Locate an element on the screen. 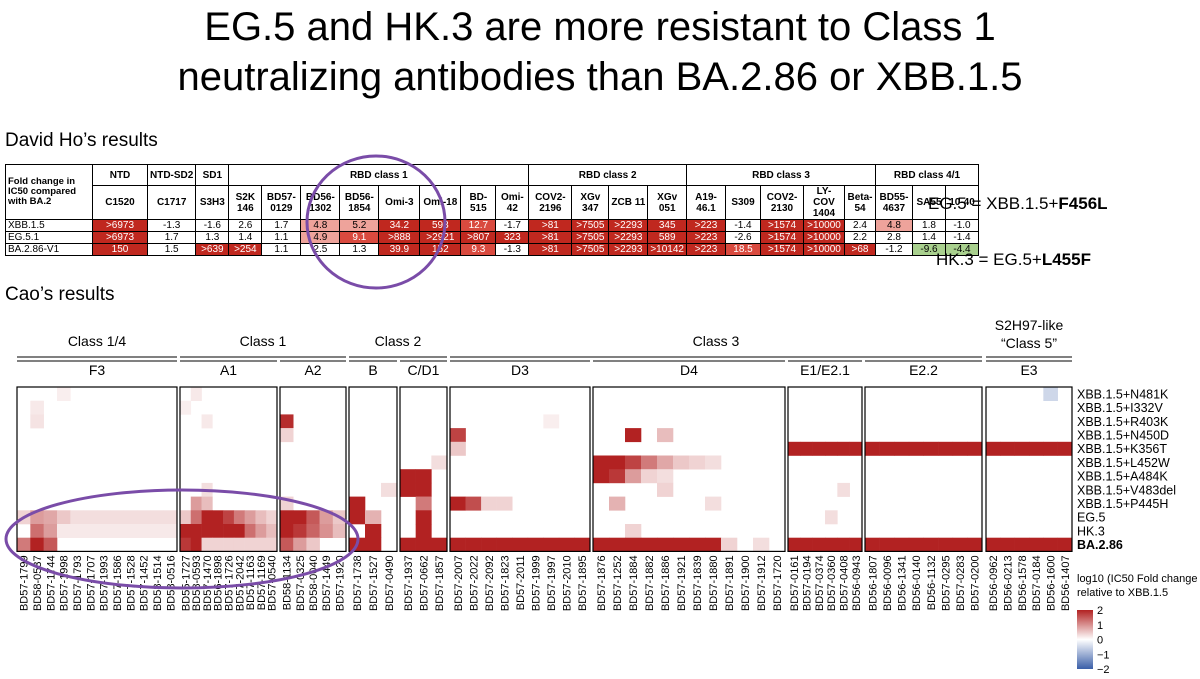  legend-title: log10 (IC50 Fold change is located at coordinates (1137, 579).